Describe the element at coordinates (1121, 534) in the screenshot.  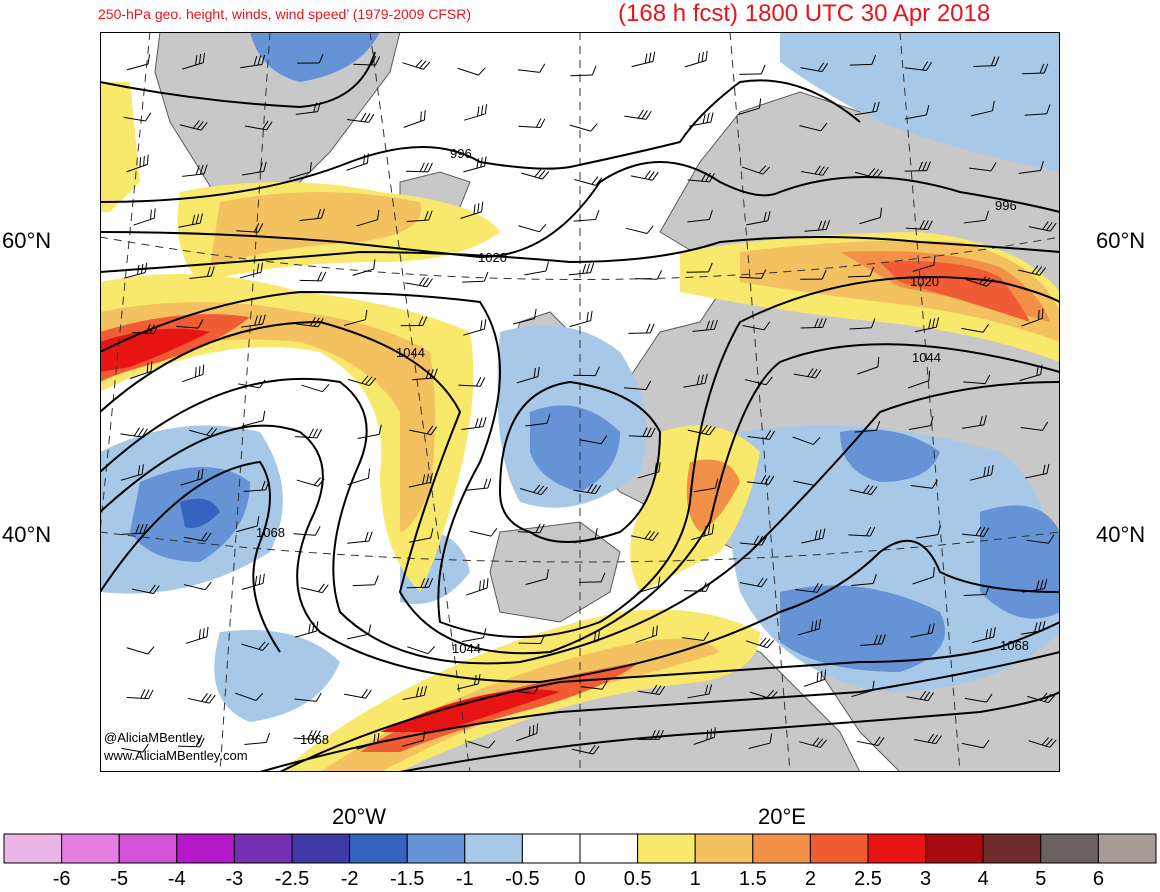
I see `lat-label-40n-right: 40°N` at that location.